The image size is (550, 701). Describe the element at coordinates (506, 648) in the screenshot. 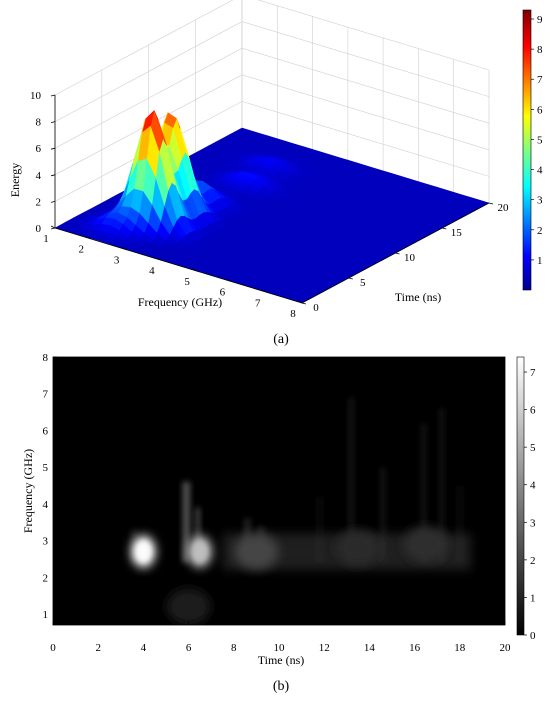

I see `time-tick-label-b: 20` at that location.